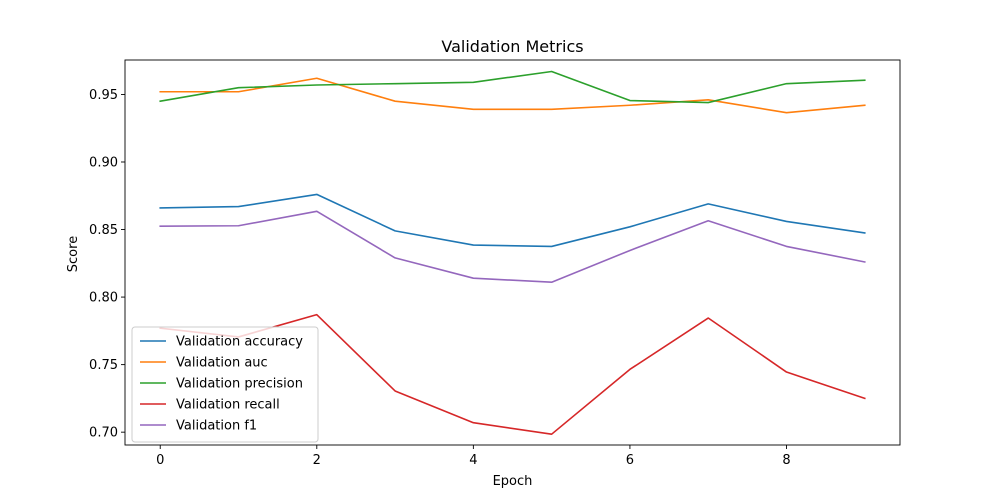 The height and width of the screenshot is (500, 1000). Describe the element at coordinates (216, 426) in the screenshot. I see `legend-label-validation-f1: Validation f1` at that location.